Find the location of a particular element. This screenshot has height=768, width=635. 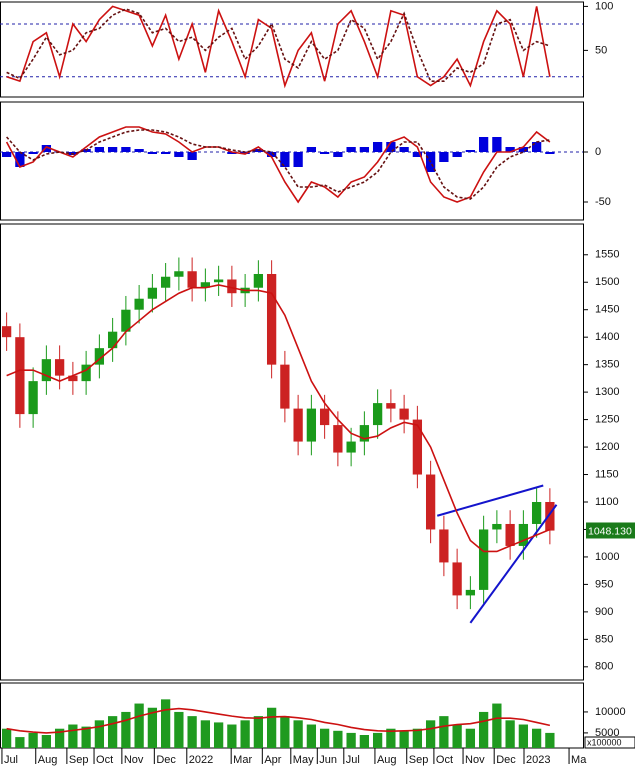

trend-line is located at coordinates (513, 564).